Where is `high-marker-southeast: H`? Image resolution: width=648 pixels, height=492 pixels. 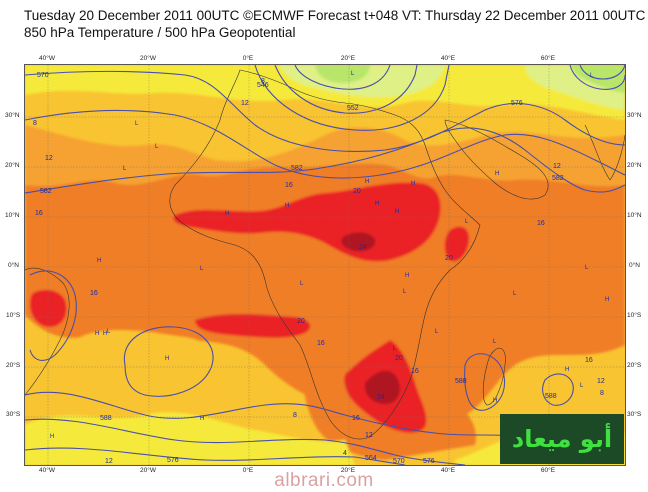 high-marker-southeast: H is located at coordinates (567, 370).